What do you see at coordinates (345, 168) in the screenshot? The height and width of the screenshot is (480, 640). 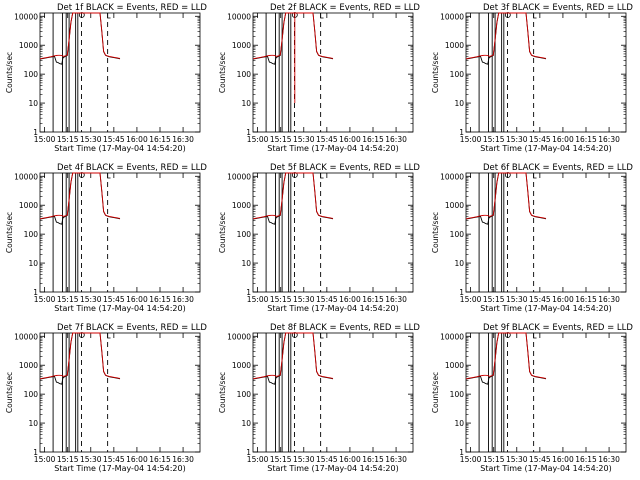 I see `chart-title: Det 5f BLACK = Events, RED = LLD` at bounding box center [345, 168].